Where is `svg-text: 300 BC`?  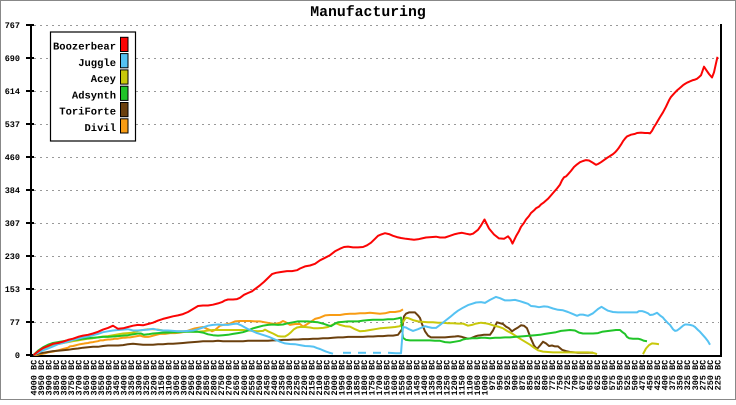 svg-text: 300 BC is located at coordinates (696, 375).